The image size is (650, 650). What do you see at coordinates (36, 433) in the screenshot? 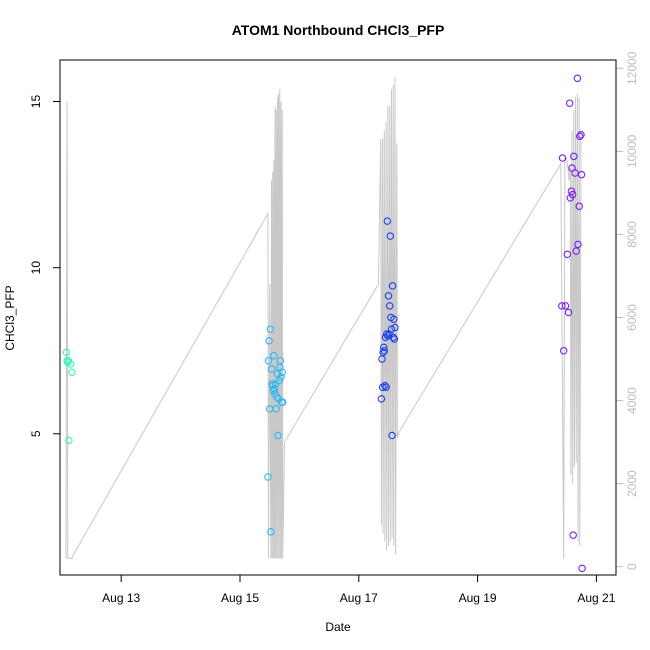
I see `y-tick-label-1: 5` at bounding box center [36, 433].